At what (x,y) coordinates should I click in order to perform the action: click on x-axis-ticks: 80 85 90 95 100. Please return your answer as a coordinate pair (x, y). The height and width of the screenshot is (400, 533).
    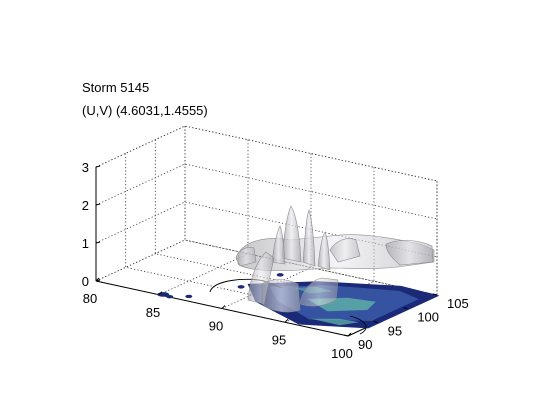
    Looking at the image, I should click on (218, 319).